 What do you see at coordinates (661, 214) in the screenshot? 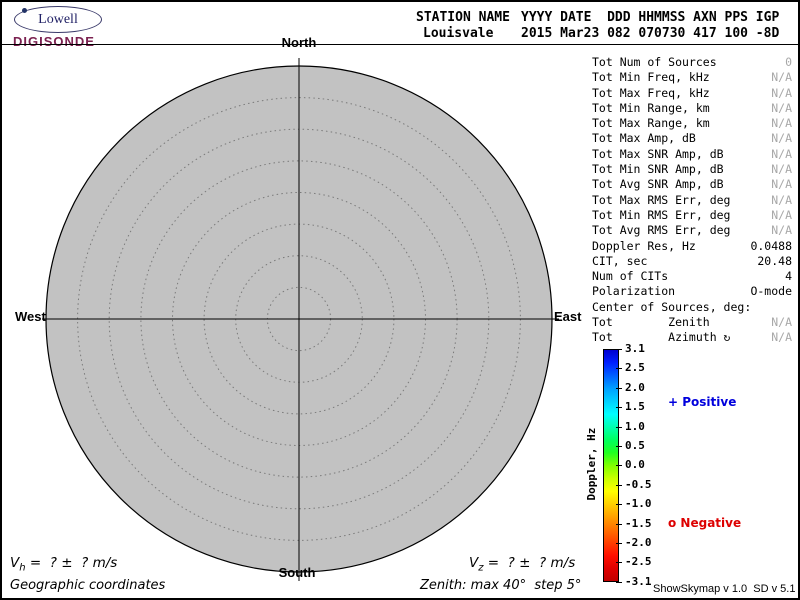
I see `stat-label: Tot Min RMS Err, deg` at bounding box center [661, 214].